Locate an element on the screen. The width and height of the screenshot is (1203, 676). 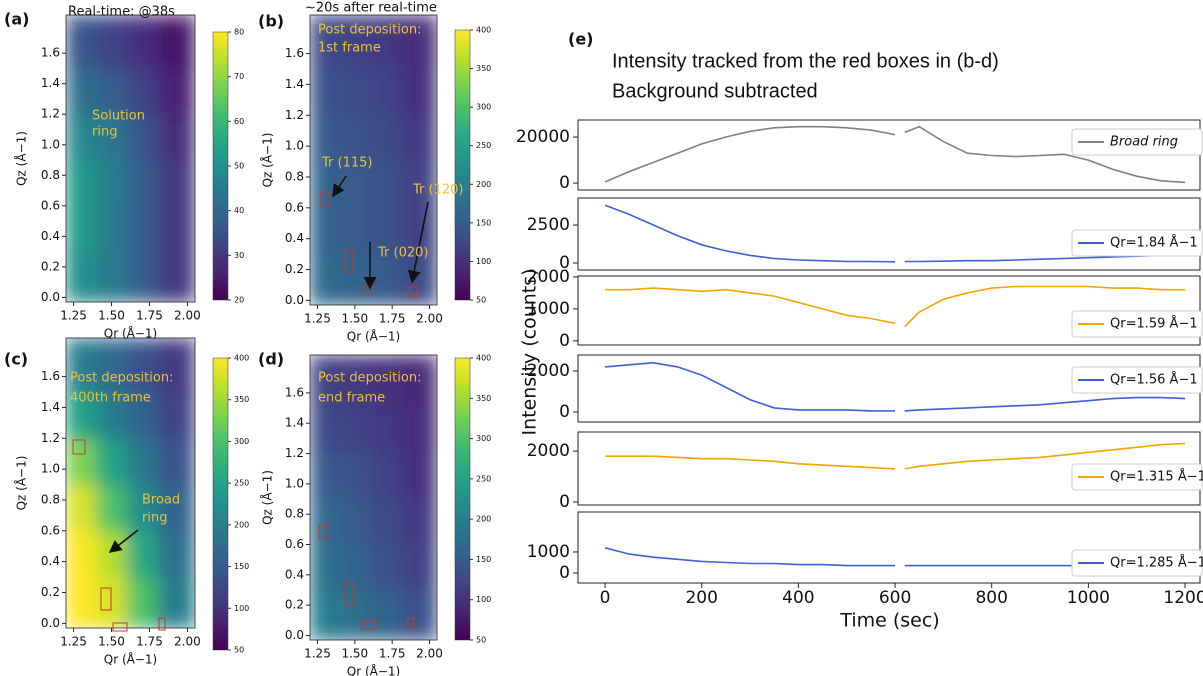
heat-cells is located at coordinates (373, 497).